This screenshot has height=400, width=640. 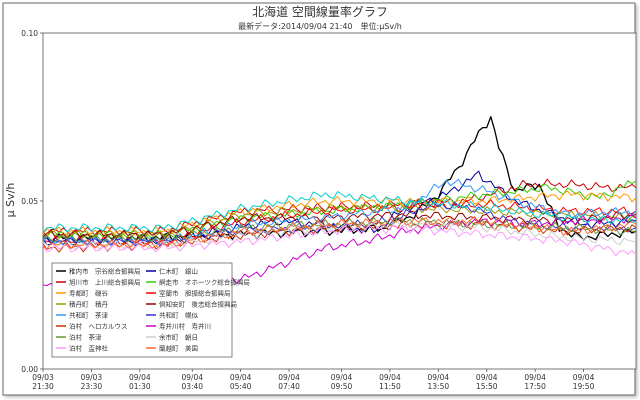 What do you see at coordinates (342, 386) in the screenshot?
I see `x-tick-time: 09:50` at bounding box center [342, 386].